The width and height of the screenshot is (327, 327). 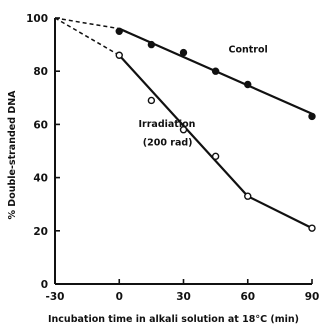 What do you see at coordinates (40, 232) in the screenshot?
I see `y-tick-label: 20` at bounding box center [40, 232].